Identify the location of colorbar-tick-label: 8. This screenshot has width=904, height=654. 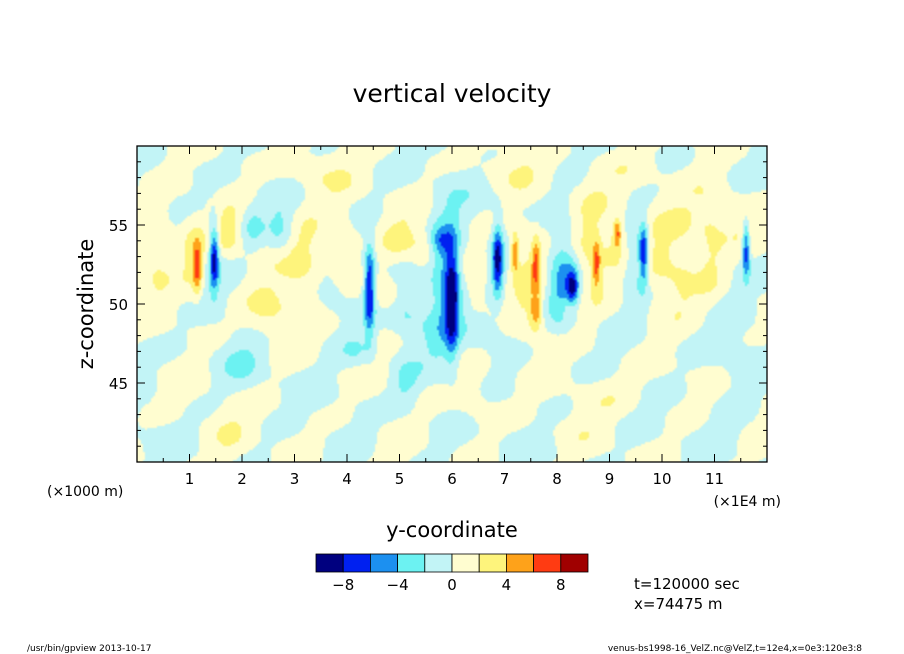
(561, 585).